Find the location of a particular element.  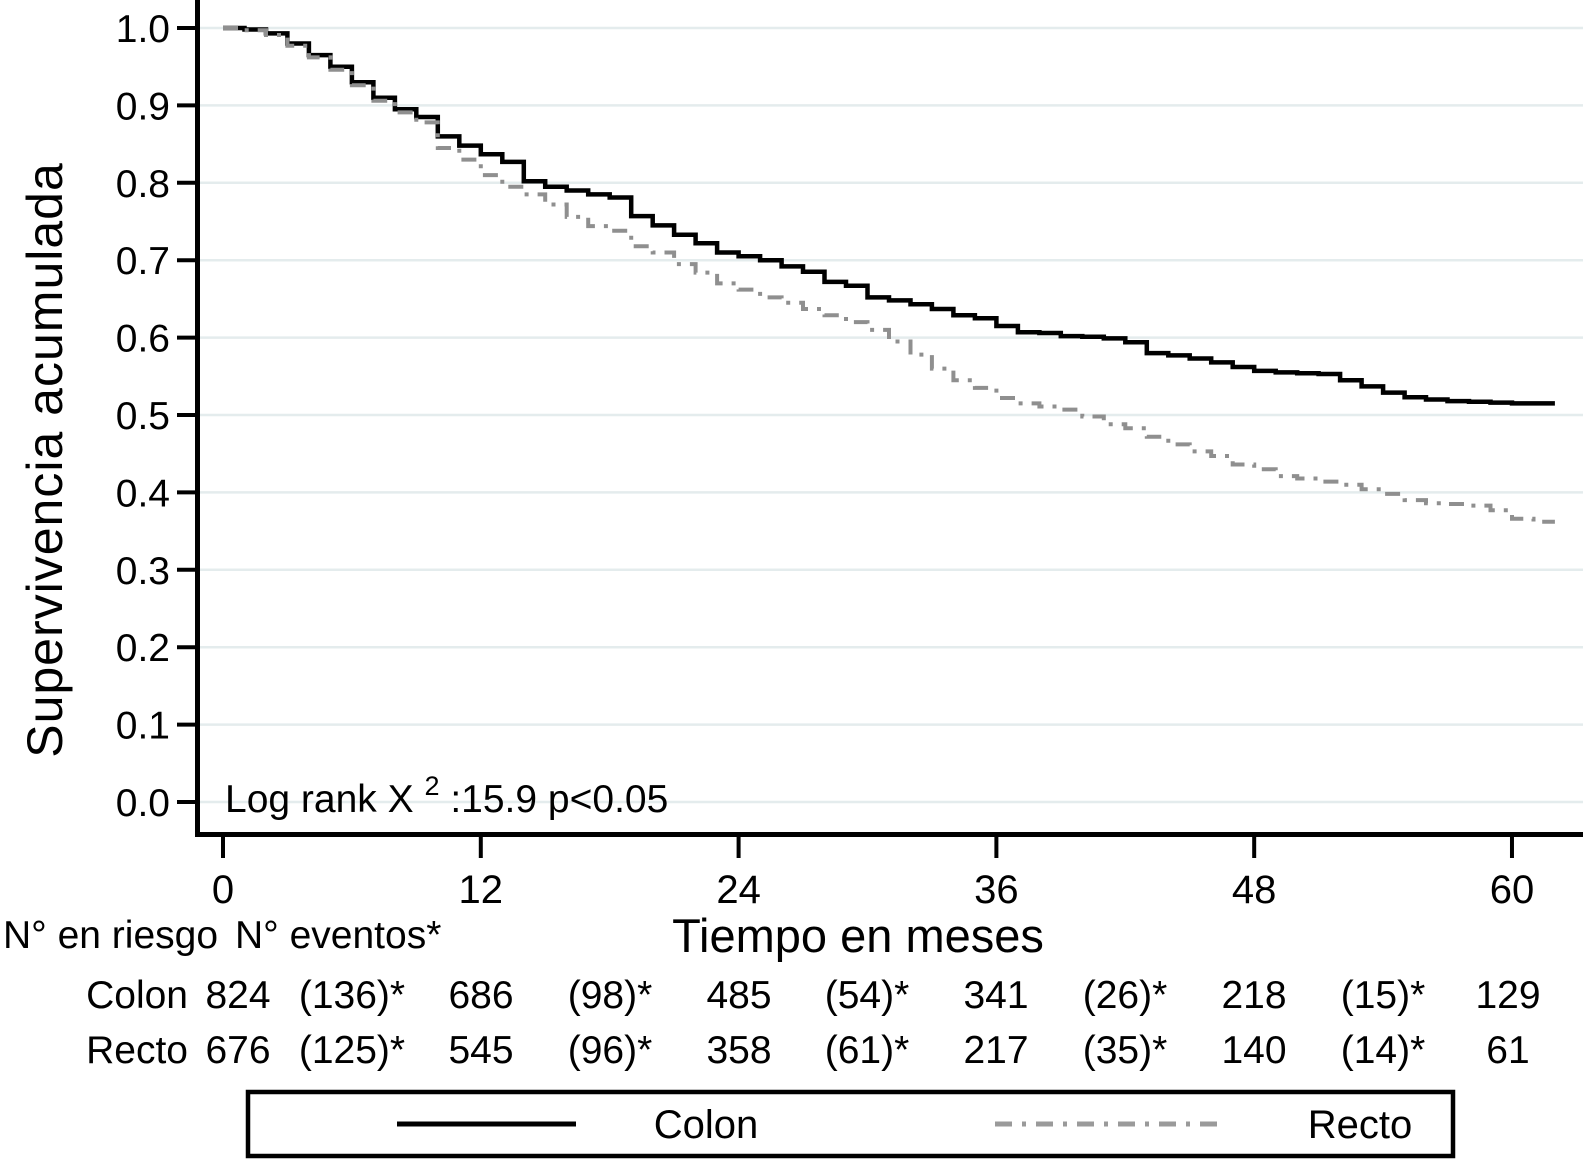

risk-cell: (35)* is located at coordinates (1125, 1050).